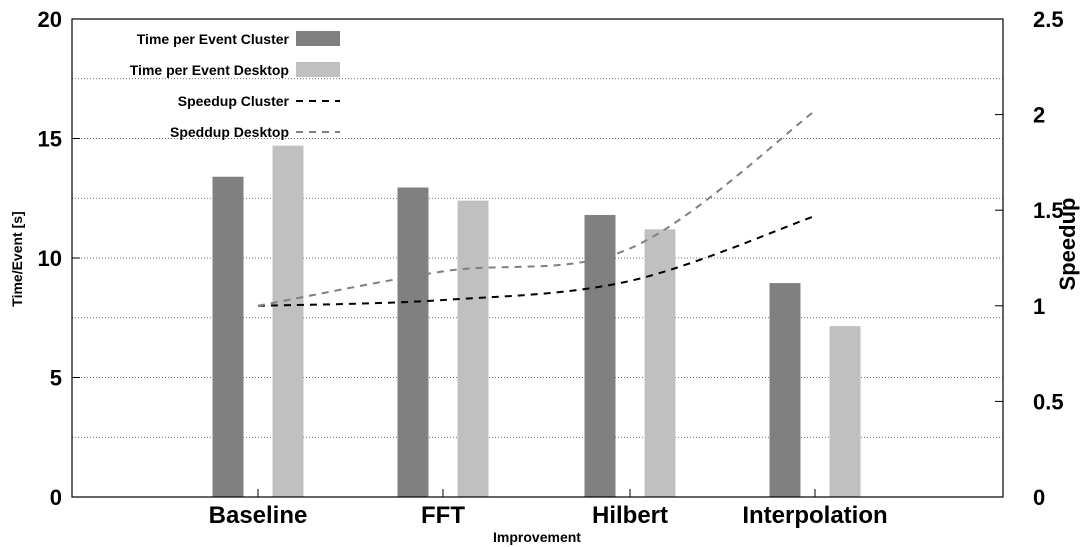  I want to click on y2-tick-label: 0, so click(1039, 497).